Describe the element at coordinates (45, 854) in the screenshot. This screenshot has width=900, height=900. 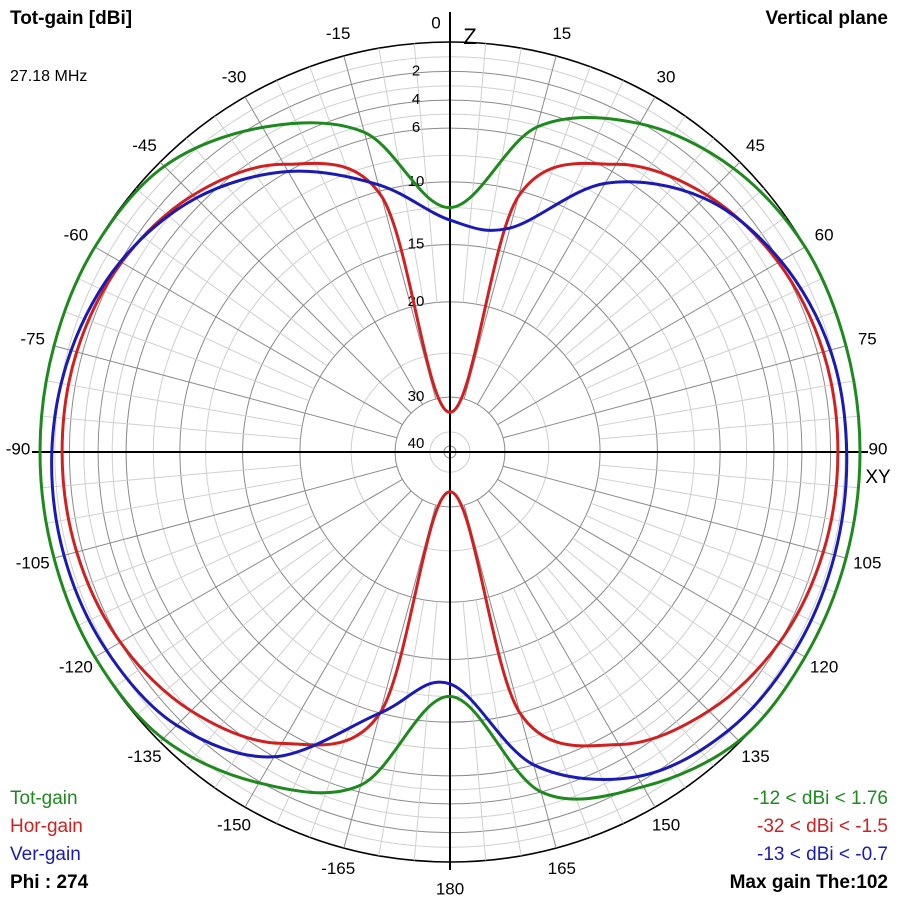
I see `legend-ver-gain: Ver-gain` at that location.